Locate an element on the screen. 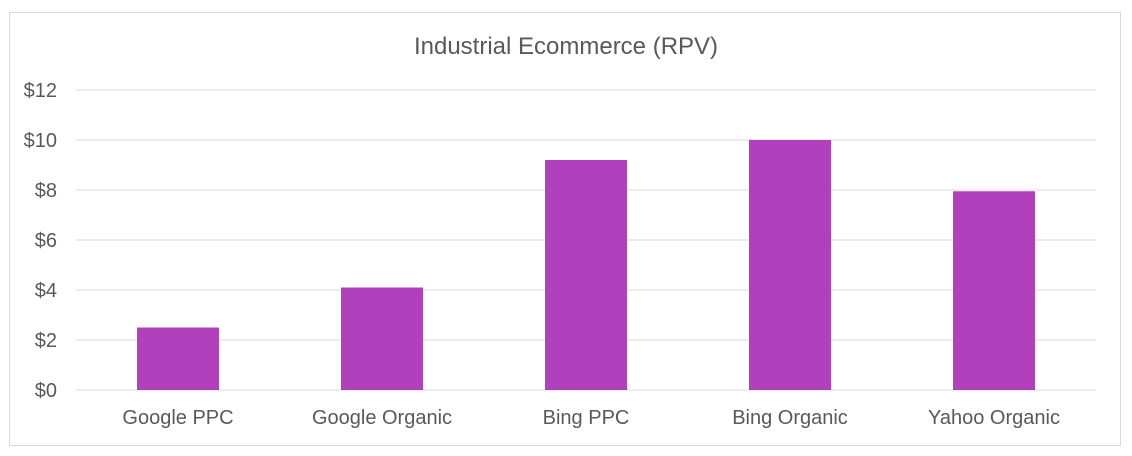  y-tick-label: $6 is located at coordinates (46, 241).